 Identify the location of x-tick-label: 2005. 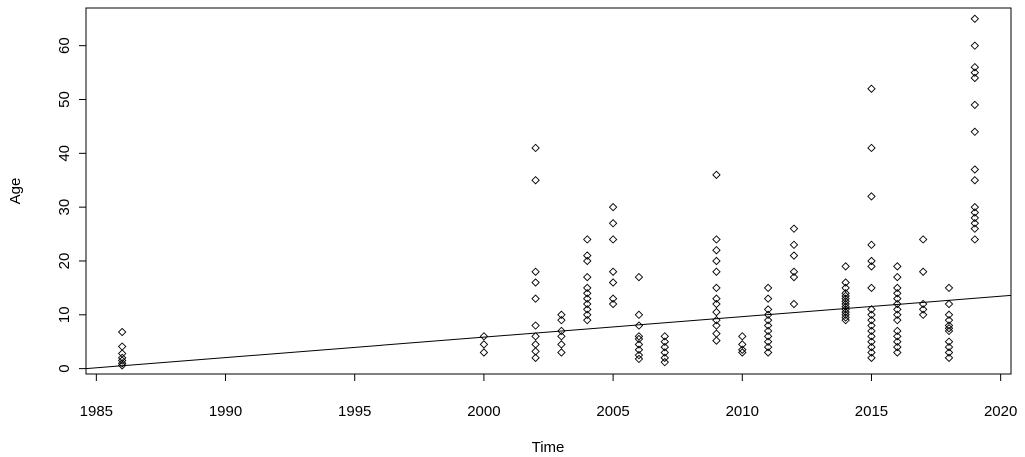
(612, 411).